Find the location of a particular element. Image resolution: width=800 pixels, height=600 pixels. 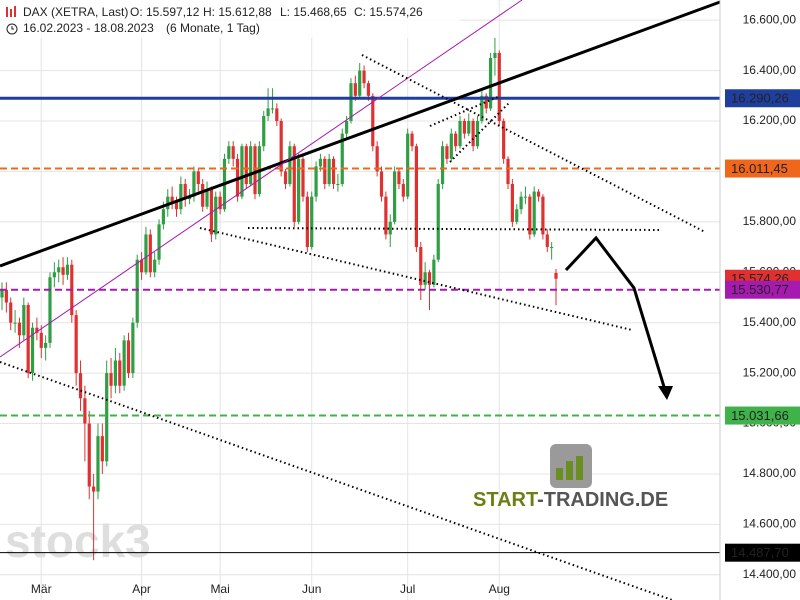

level-label: 15.031,66 is located at coordinates (760, 415).